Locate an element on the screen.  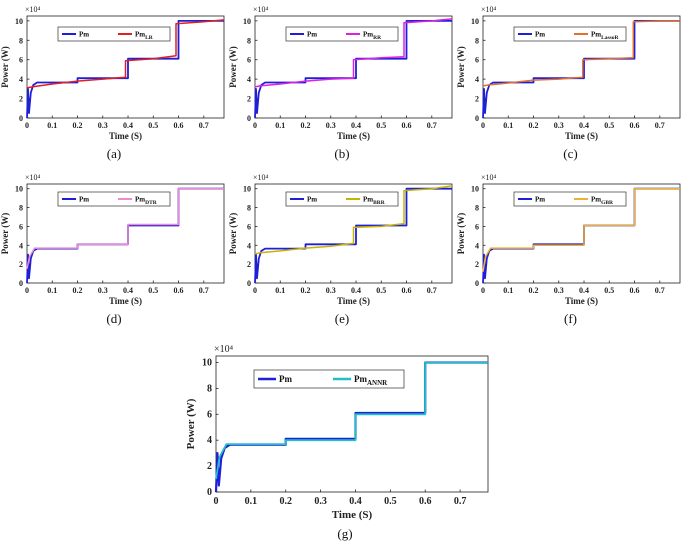
series-line-pm-brr is located at coordinates (353, 220).